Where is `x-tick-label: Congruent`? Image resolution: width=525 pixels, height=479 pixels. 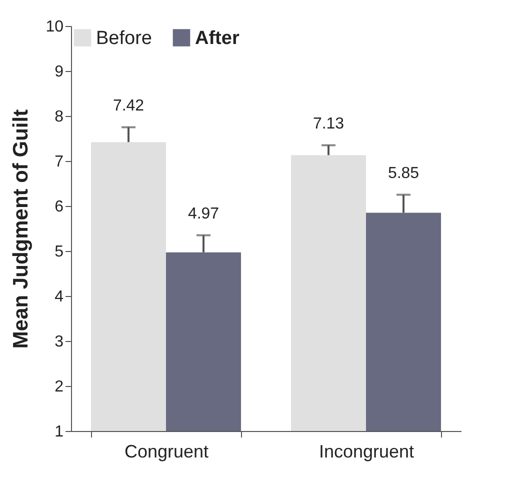
x-tick-label: Congruent is located at coordinates (166, 452).